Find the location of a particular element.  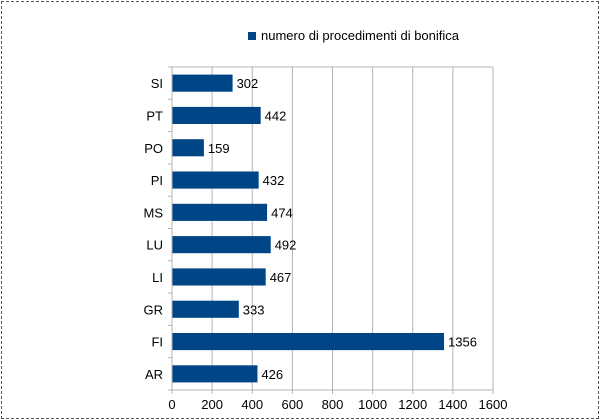

y-category-label: MS is located at coordinates (154, 212).